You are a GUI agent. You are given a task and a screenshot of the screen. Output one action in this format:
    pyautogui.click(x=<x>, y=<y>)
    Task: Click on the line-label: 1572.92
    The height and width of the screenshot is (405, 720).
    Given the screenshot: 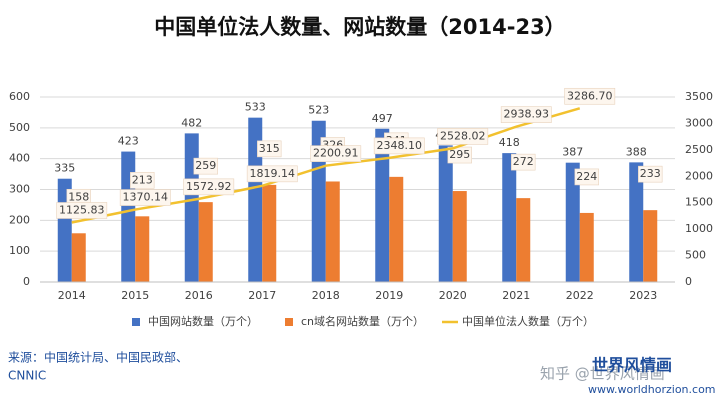 What is the action you would take?
    pyautogui.click(x=209, y=186)
    